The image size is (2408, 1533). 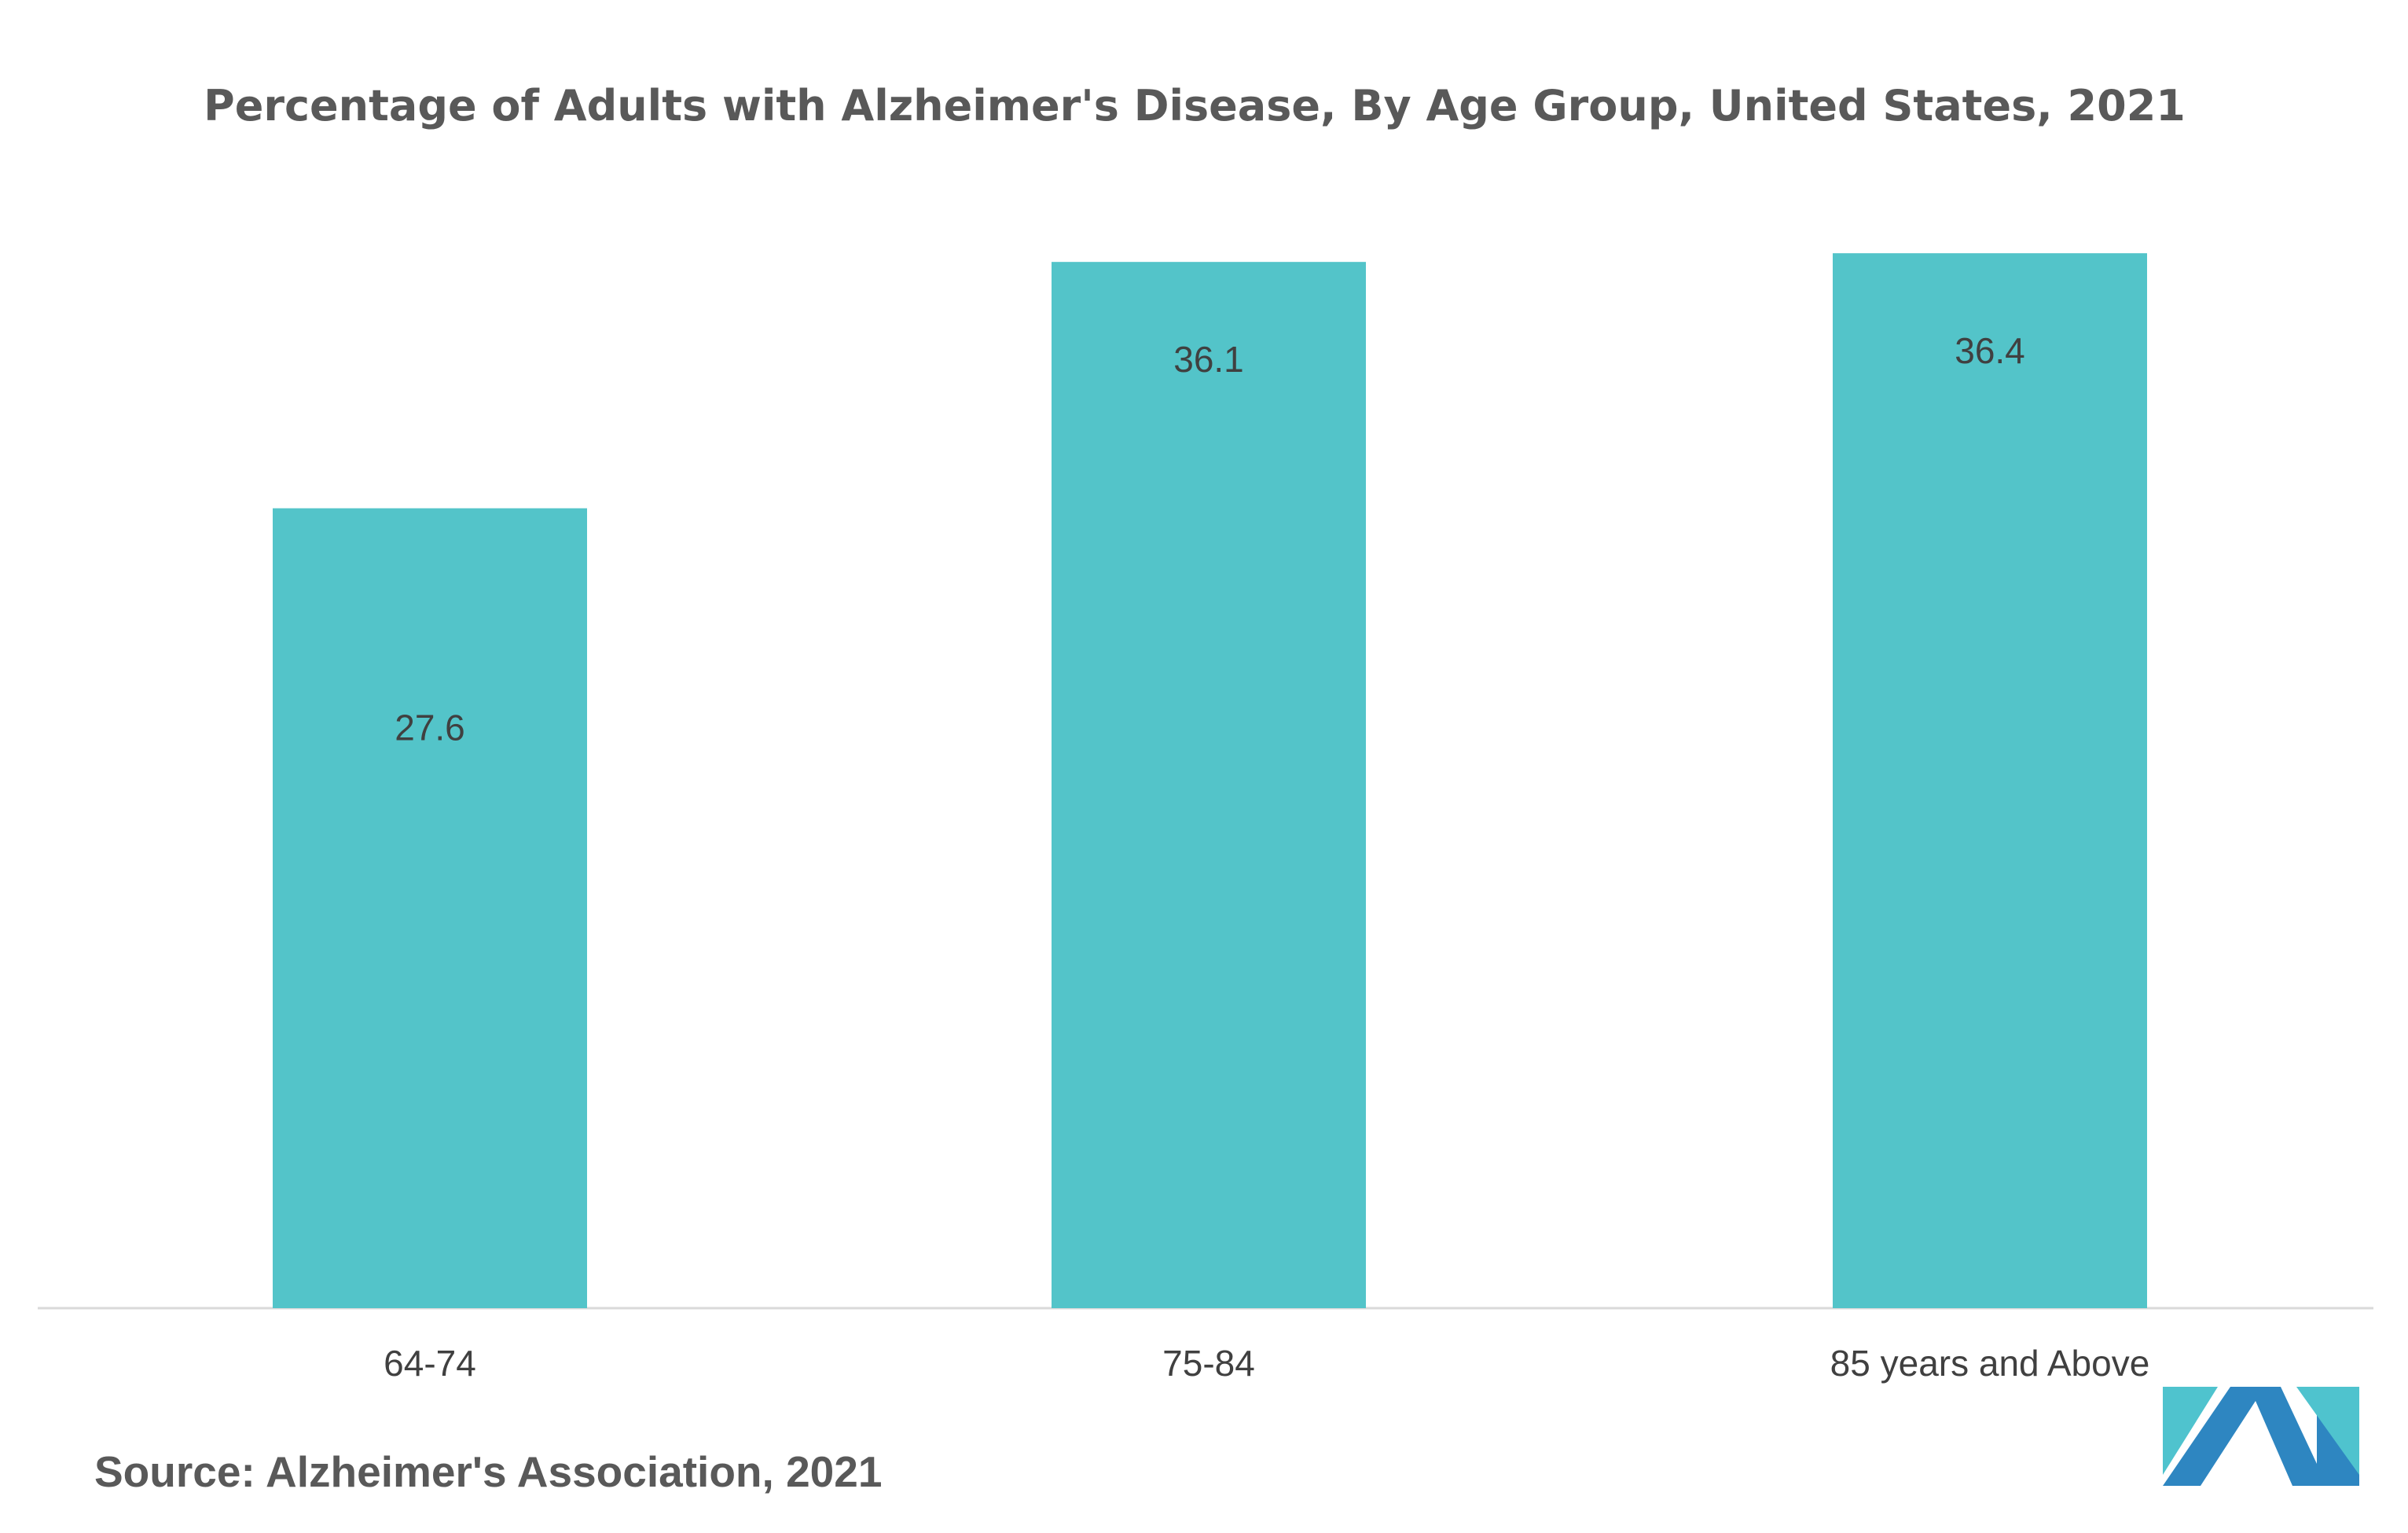 I want to click on mordor-intelligence-logo, so click(x=2261, y=1436).